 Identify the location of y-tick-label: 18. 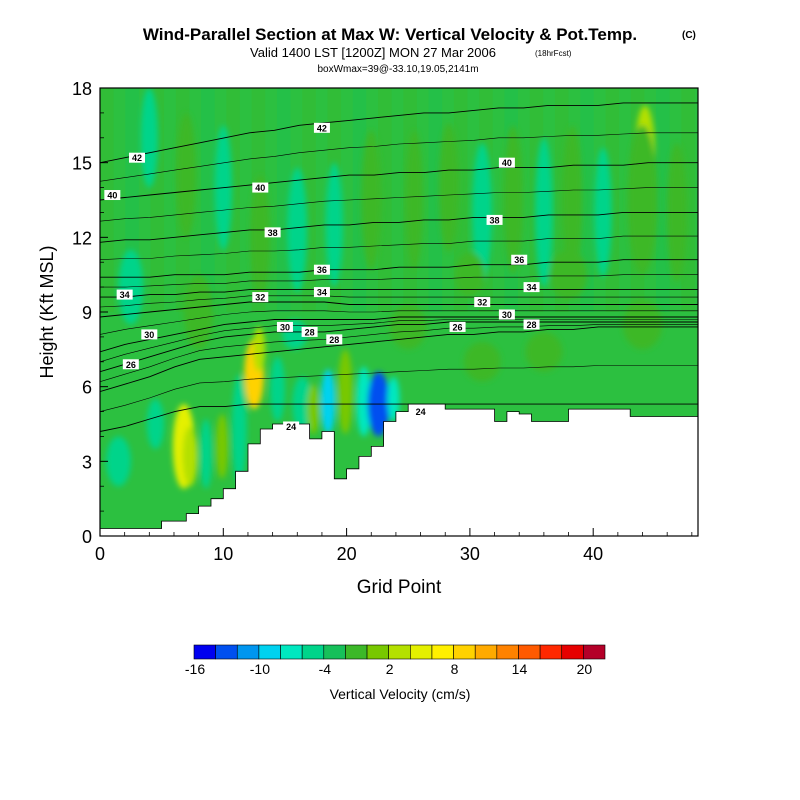
(82, 89).